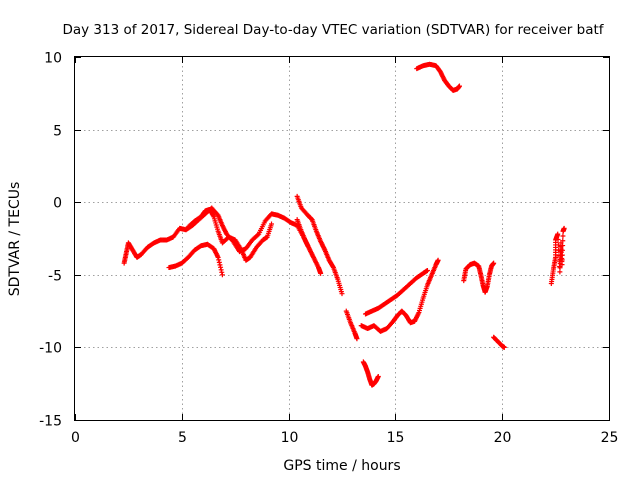 The height and width of the screenshot is (480, 640). Describe the element at coordinates (290, 438) in the screenshot. I see `x-tick-label: 10` at that location.